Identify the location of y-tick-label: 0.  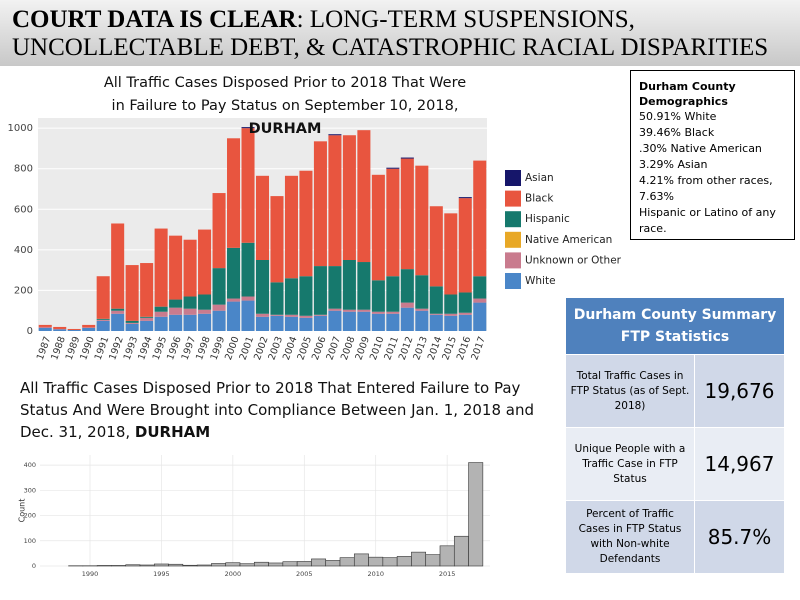
(30, 331).